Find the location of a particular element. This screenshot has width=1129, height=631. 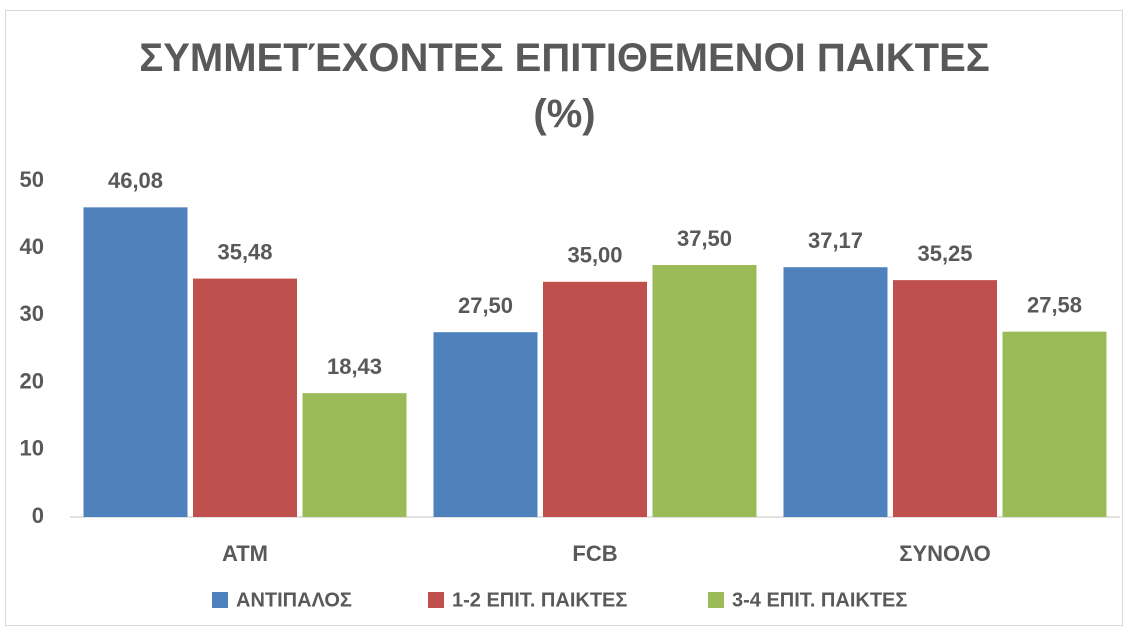

data-label: 27,58 is located at coordinates (1054, 304).